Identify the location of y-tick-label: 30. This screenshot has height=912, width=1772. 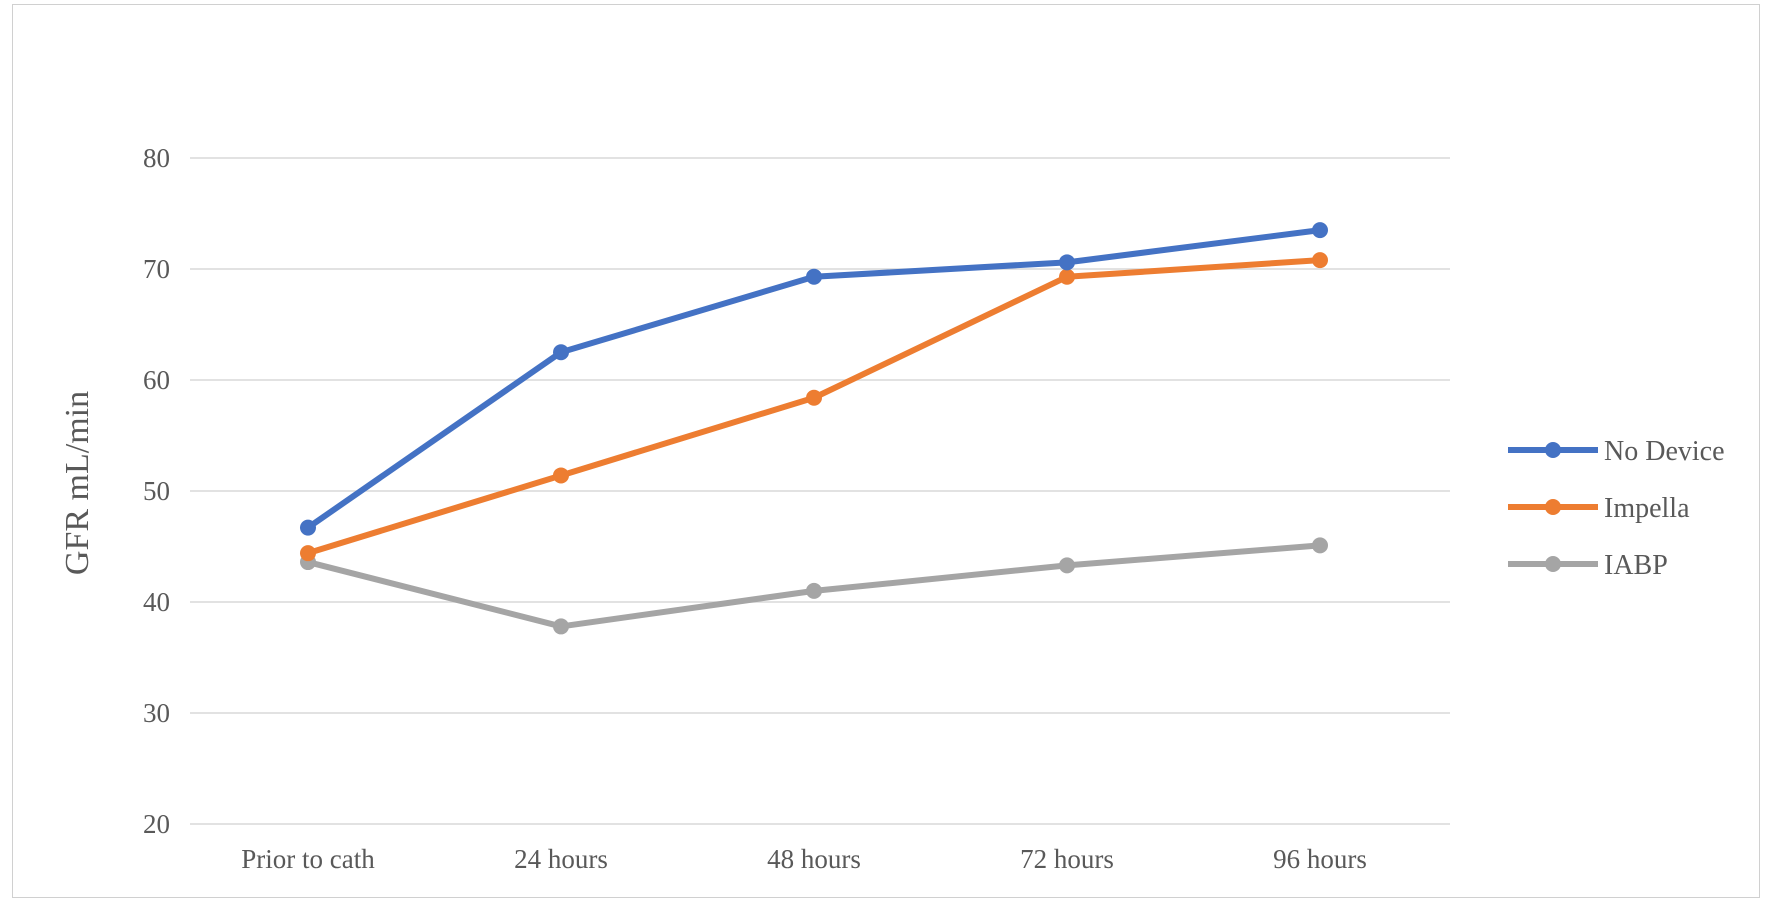
(156, 713).